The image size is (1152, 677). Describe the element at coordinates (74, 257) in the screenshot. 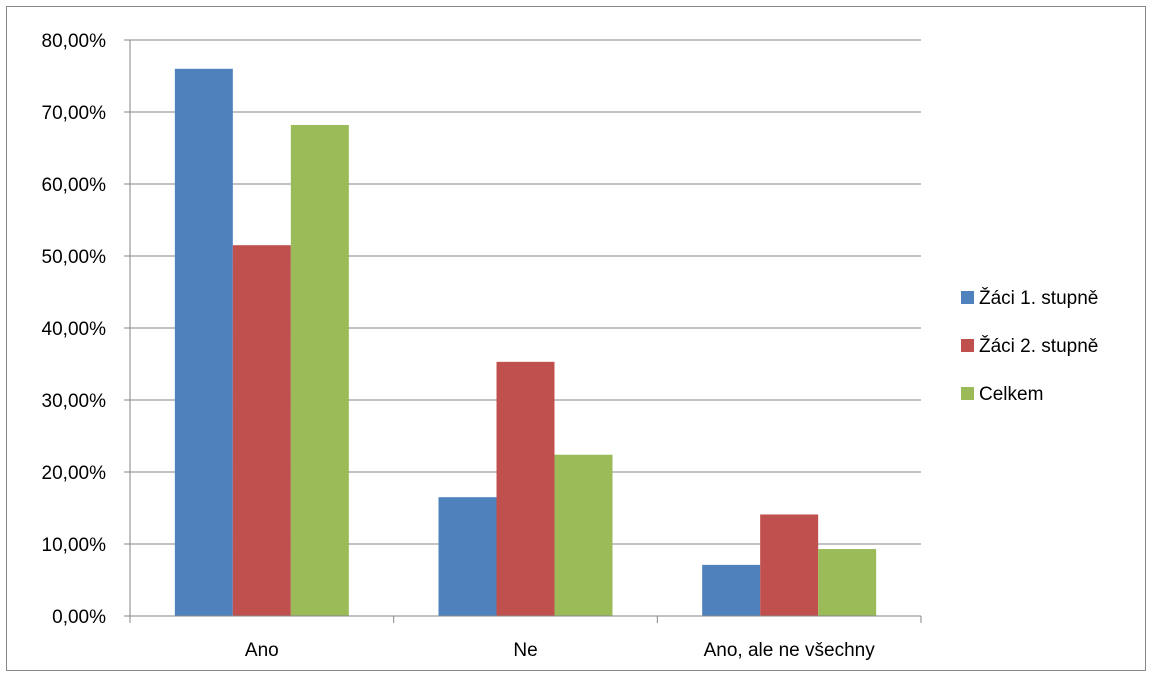

I see `y-tick-label: 50,00%` at that location.